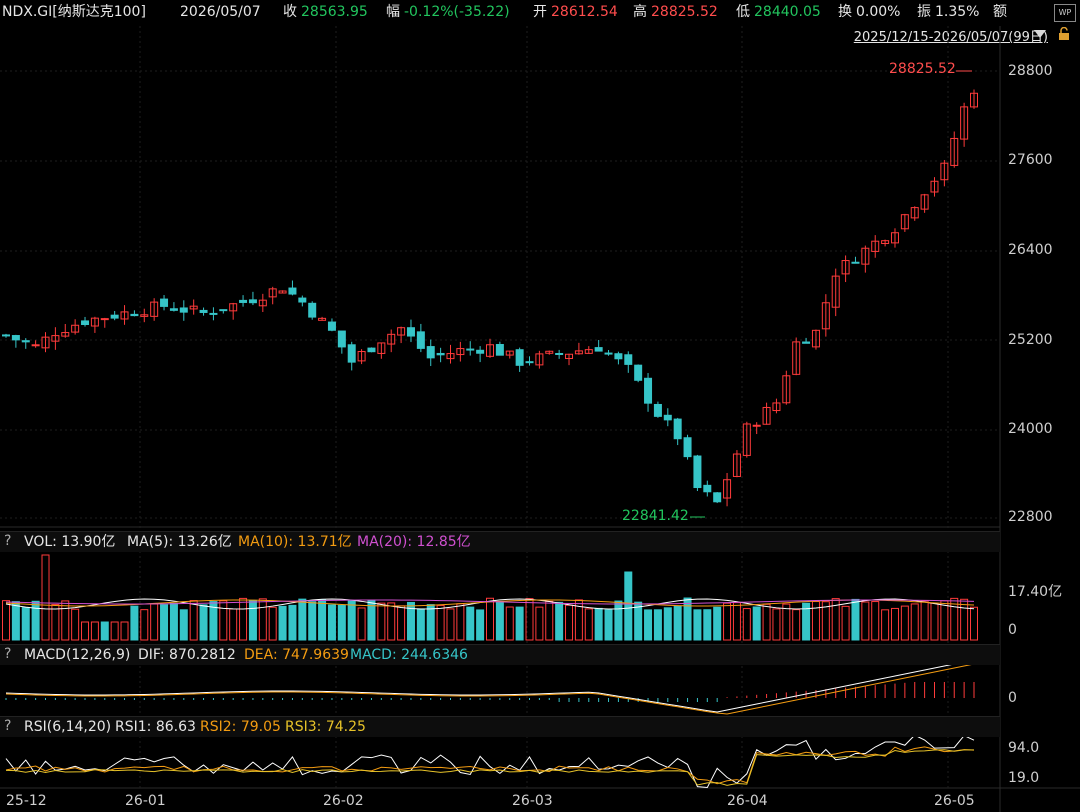 This screenshot has width=1080, height=812. Describe the element at coordinates (845, 12) in the screenshot. I see `turnover-label: 换` at that location.